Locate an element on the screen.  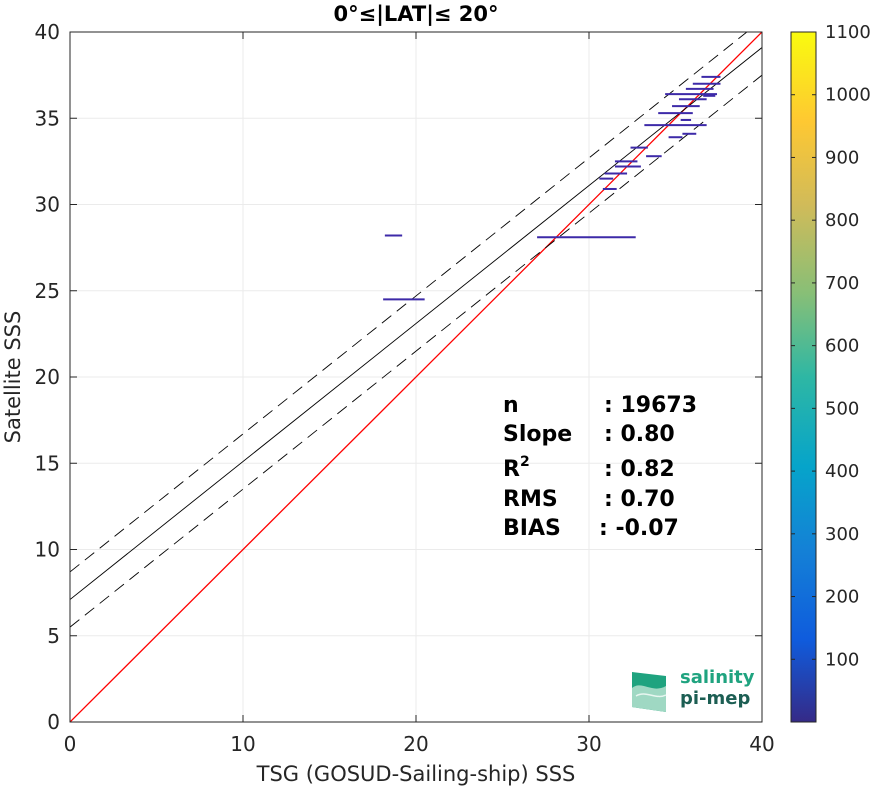
logo-line1: salinity is located at coordinates (717, 677).